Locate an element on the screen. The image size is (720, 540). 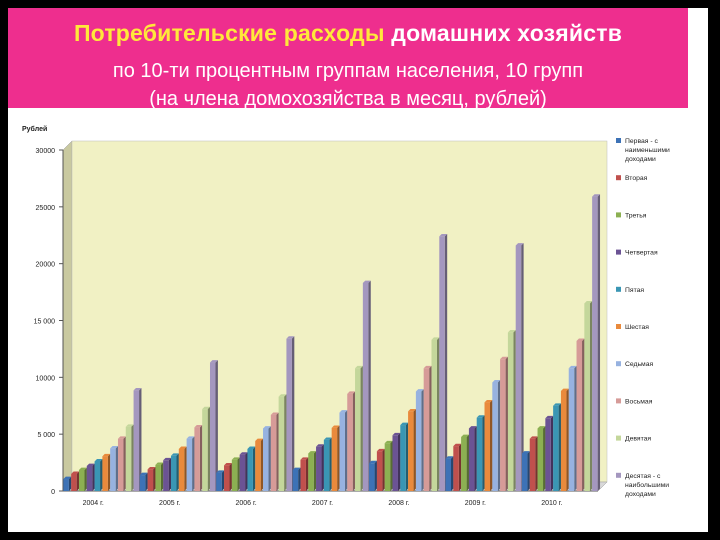
title-rest: домашних хозяйств is located at coordinates (507, 33).